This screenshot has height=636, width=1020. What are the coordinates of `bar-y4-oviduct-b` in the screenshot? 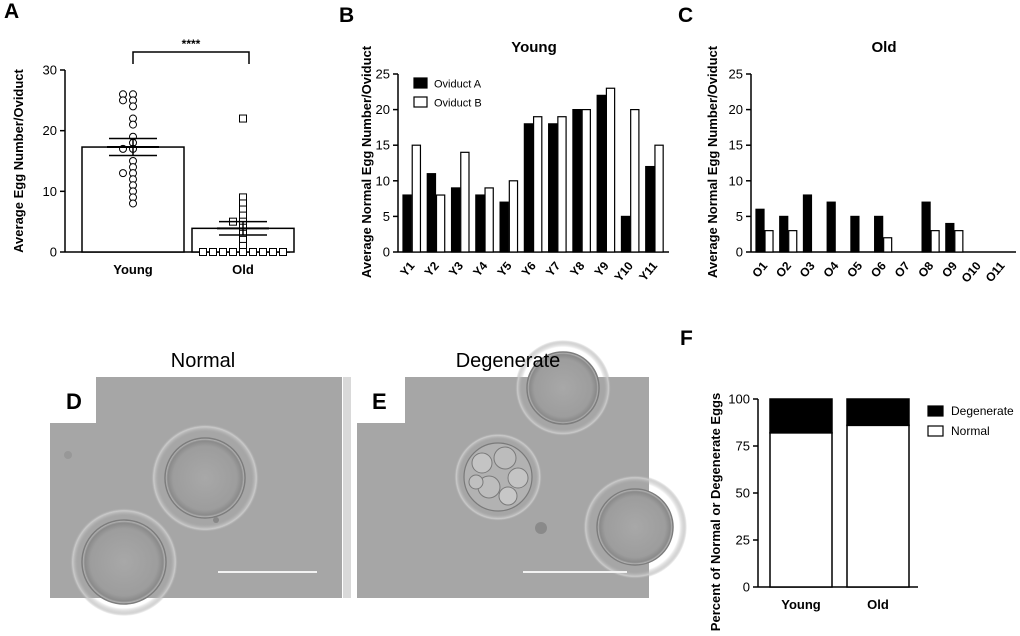 It's located at (489, 220).